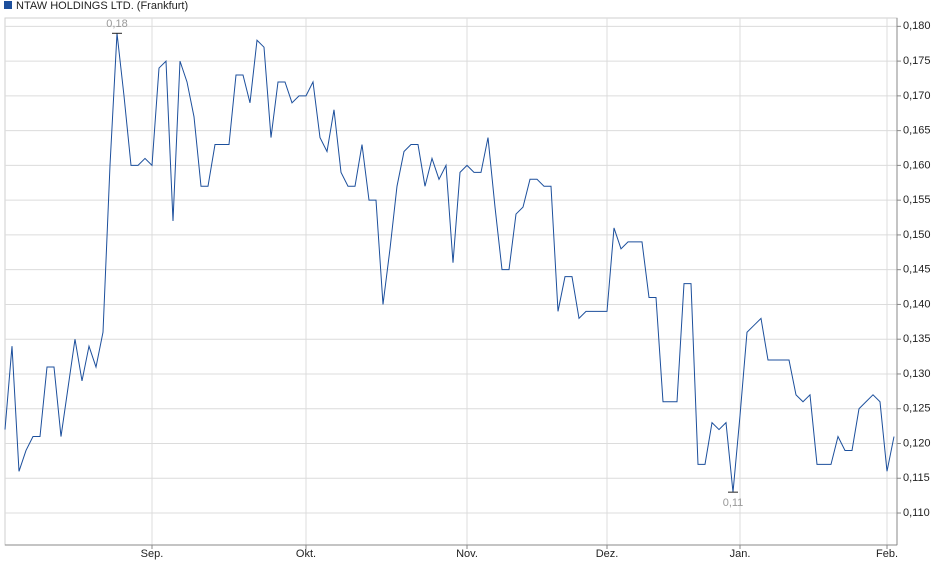 Image resolution: width=940 pixels, height=579 pixels. Describe the element at coordinates (917, 374) in the screenshot. I see `y-tick-label: 0,130` at that location.